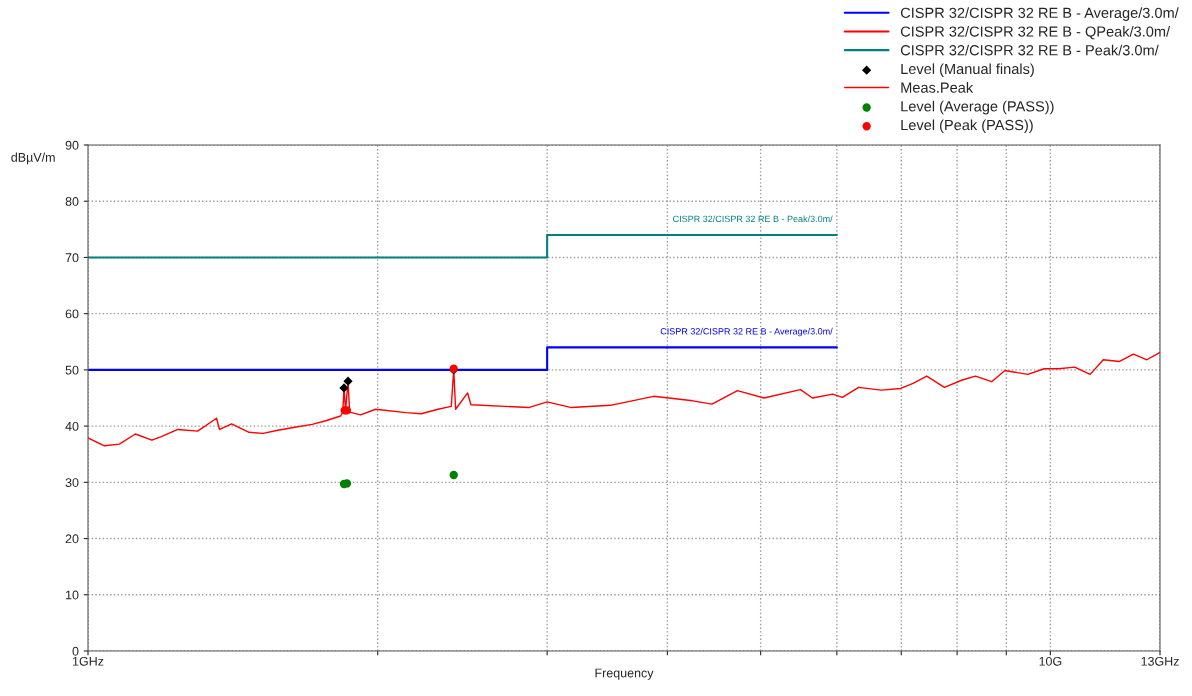 This screenshot has width=1192, height=696. Describe the element at coordinates (937, 87) in the screenshot. I see `legend-label: Meas.Peak` at that location.